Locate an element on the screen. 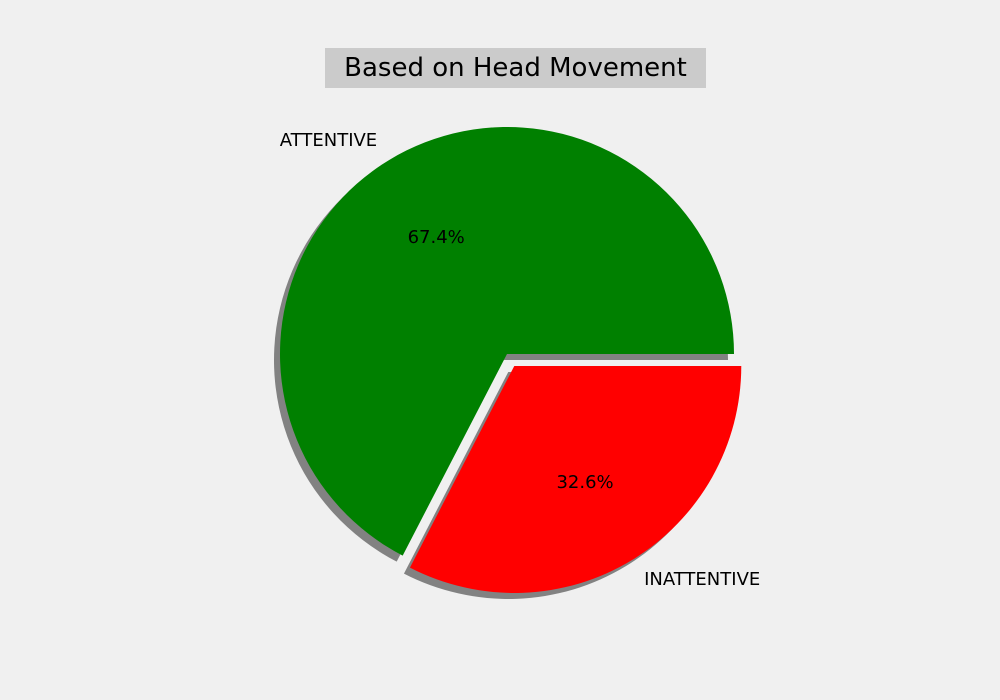  slice-percent-inattentive: 32.6% is located at coordinates (584, 482).